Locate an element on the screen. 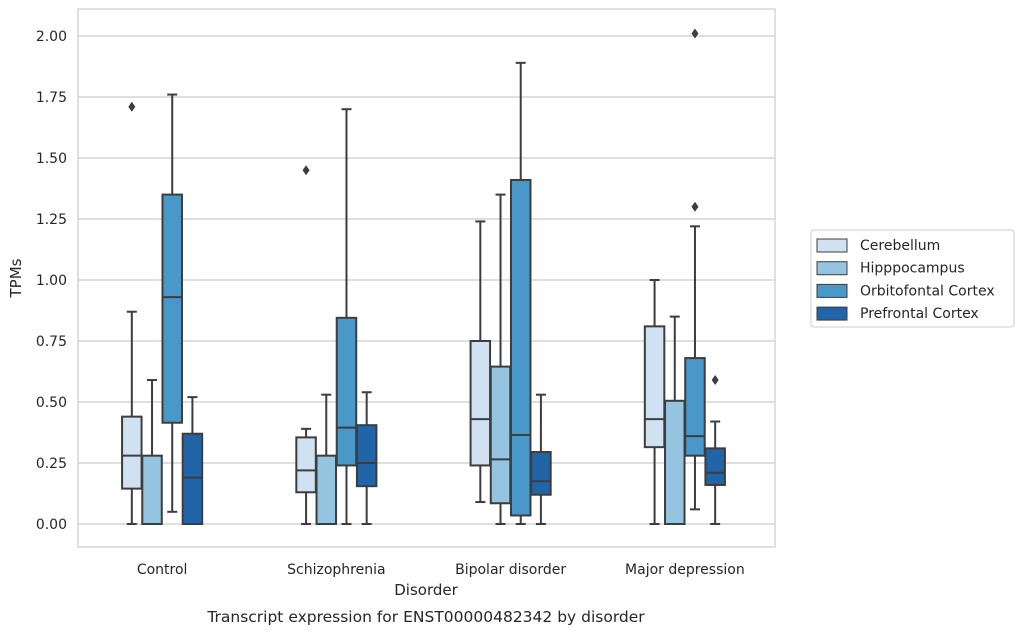 Image resolution: width=1023 pixels, height=634 pixels. y-tick-label: 0.50 is located at coordinates (51, 403).